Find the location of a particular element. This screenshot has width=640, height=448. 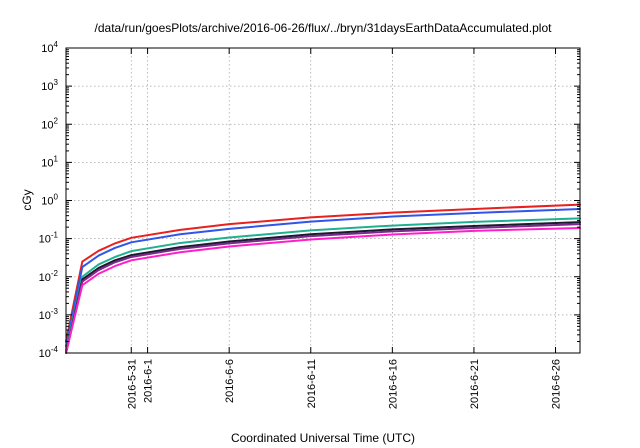

x-tick-label: 2016-5-31 is located at coordinates (132, 384).